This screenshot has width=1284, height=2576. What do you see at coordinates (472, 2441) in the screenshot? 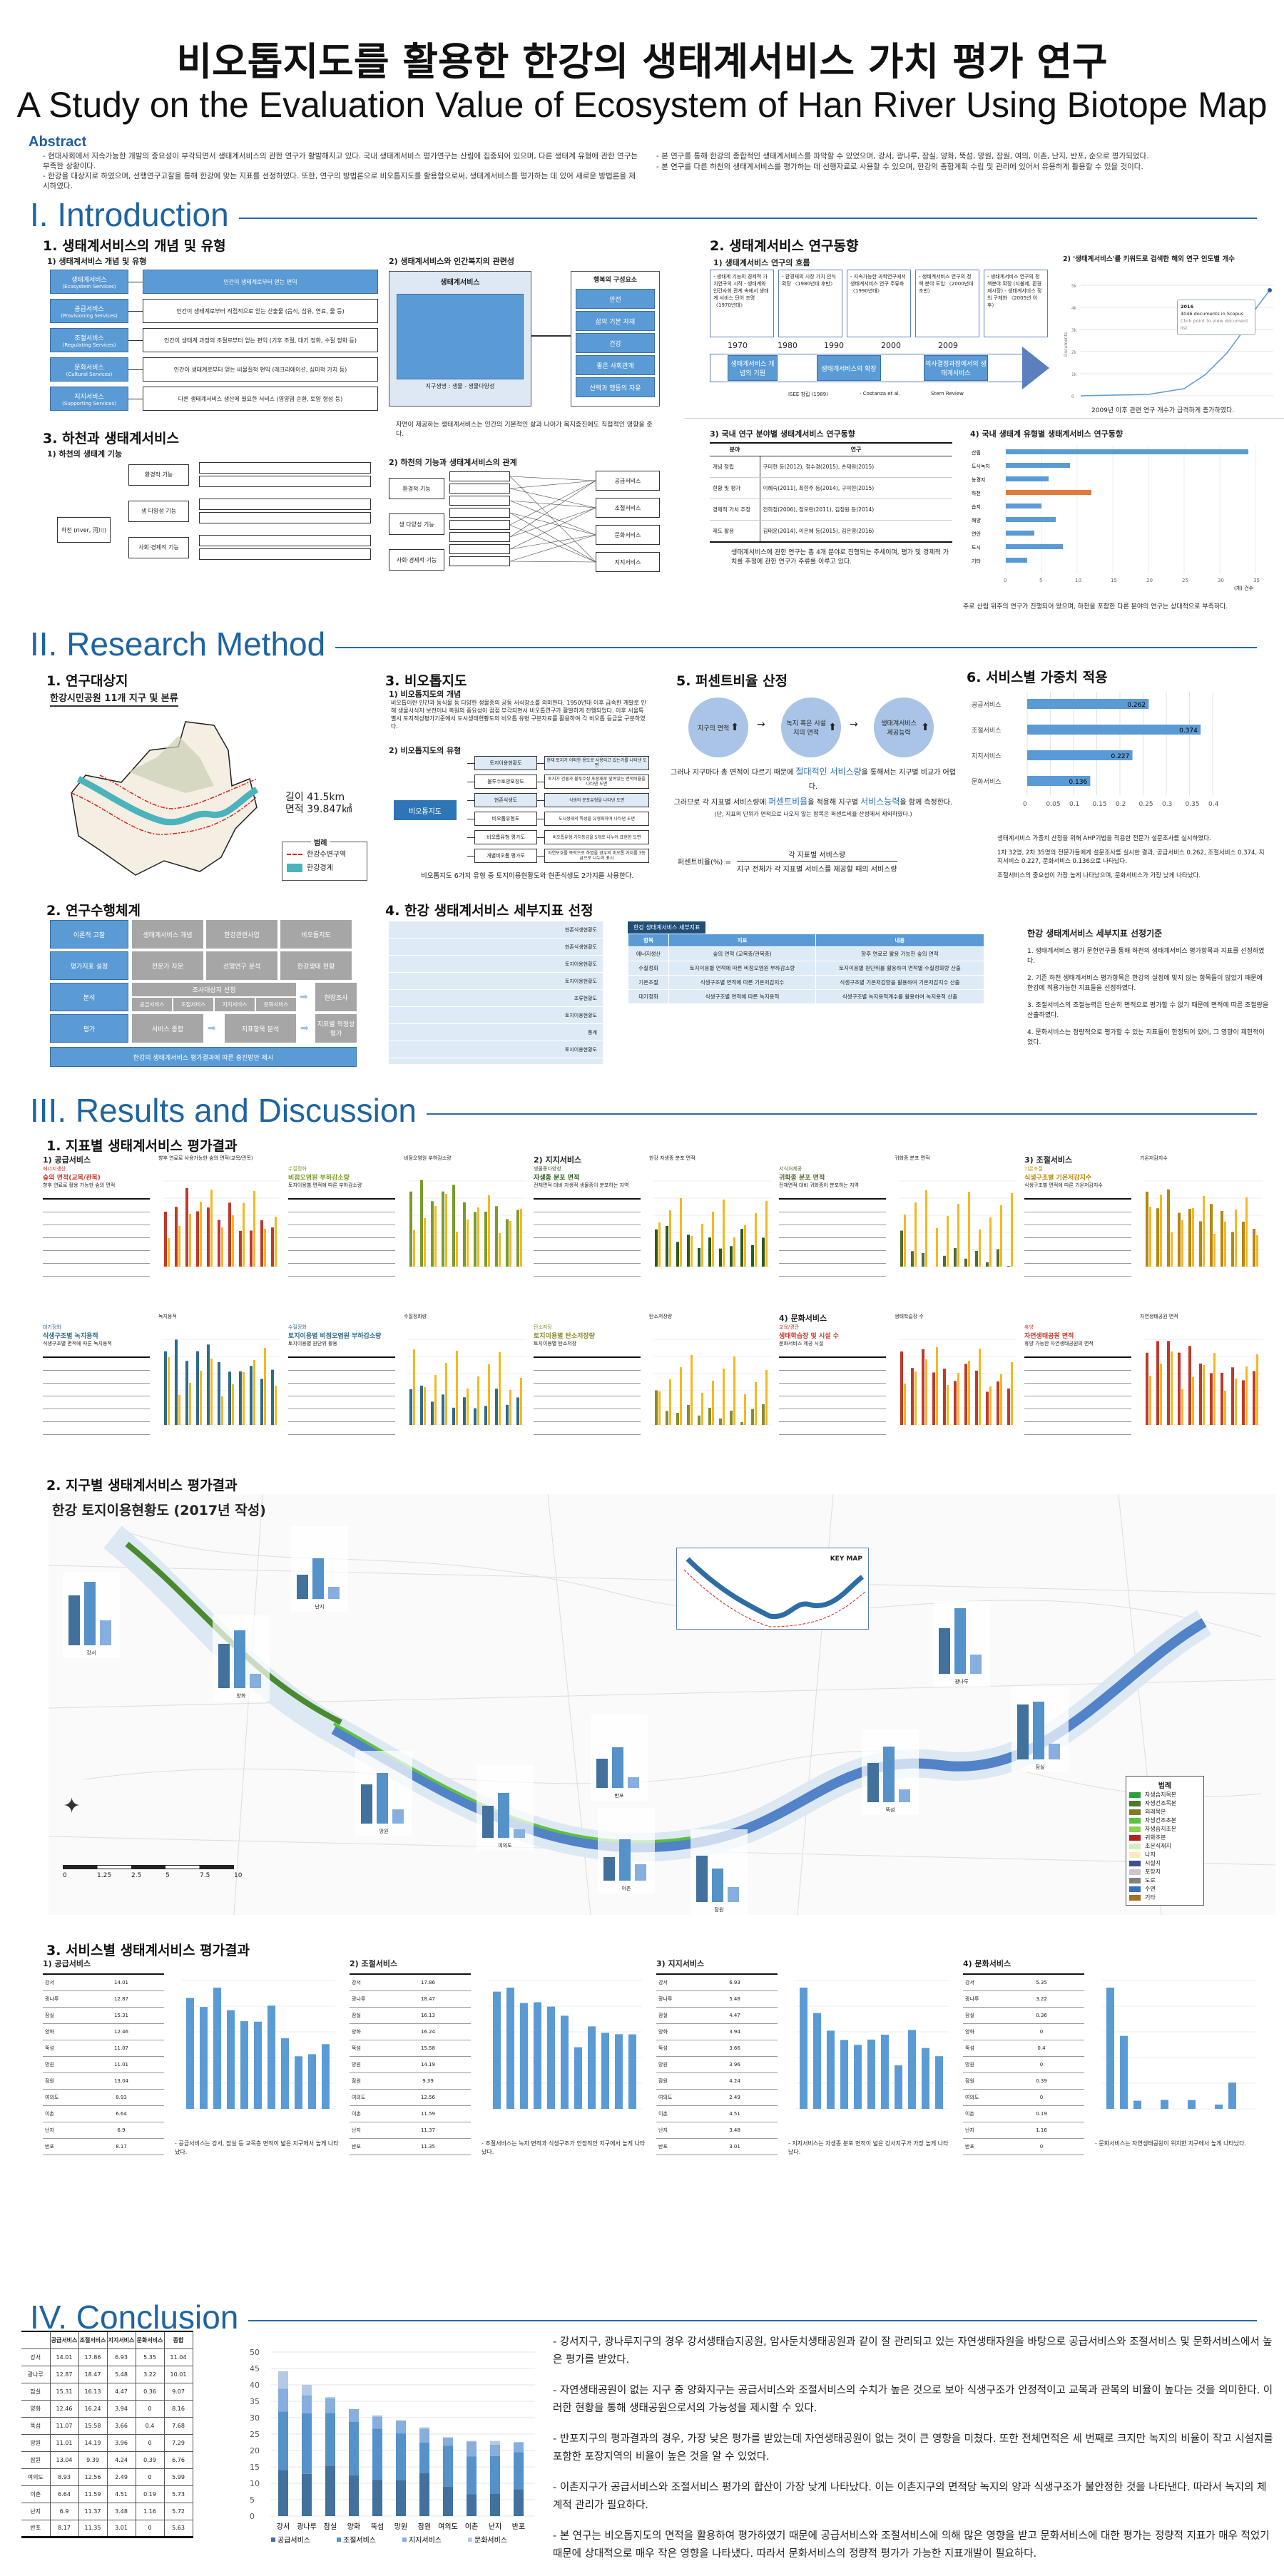
I see `stacked-bar-segment` at bounding box center [472, 2441].